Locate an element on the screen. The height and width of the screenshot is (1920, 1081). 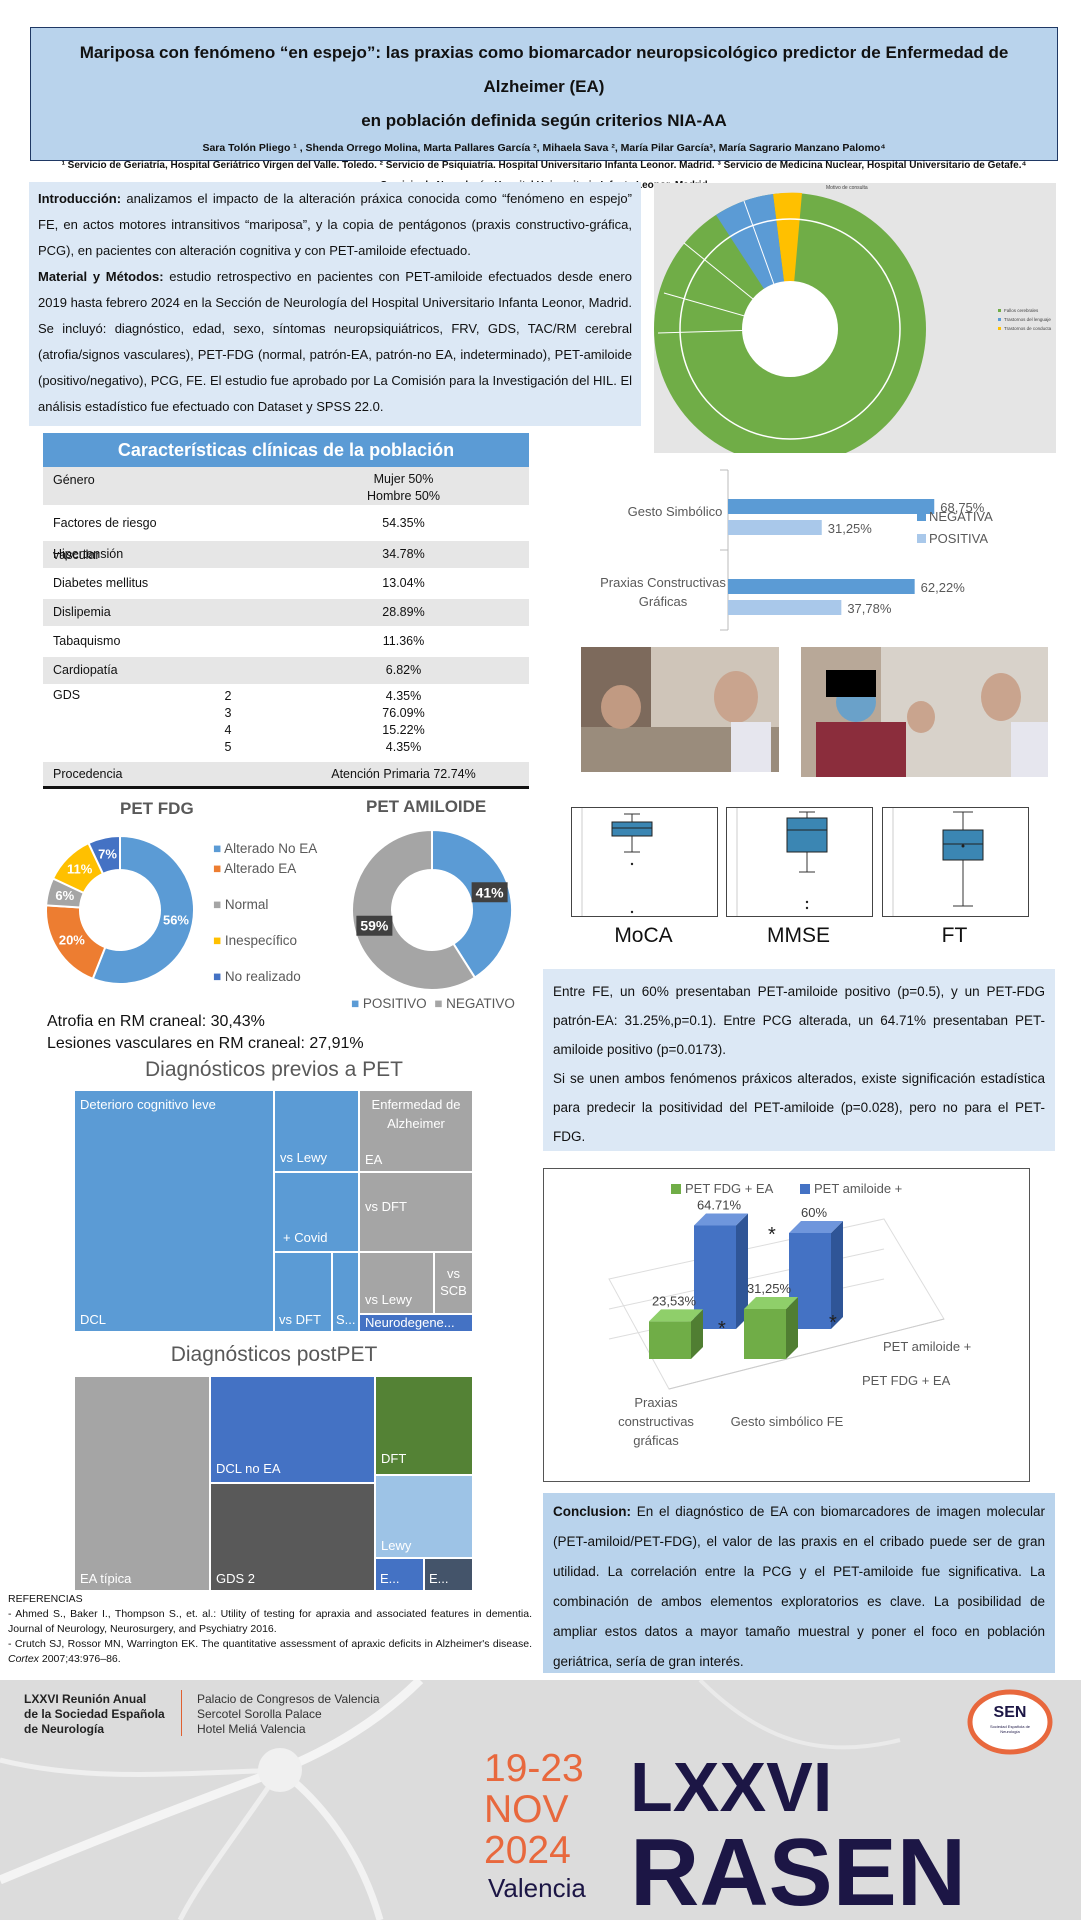
legend-label-1: Fallos cerebrales is located at coordinates (1021, 310).